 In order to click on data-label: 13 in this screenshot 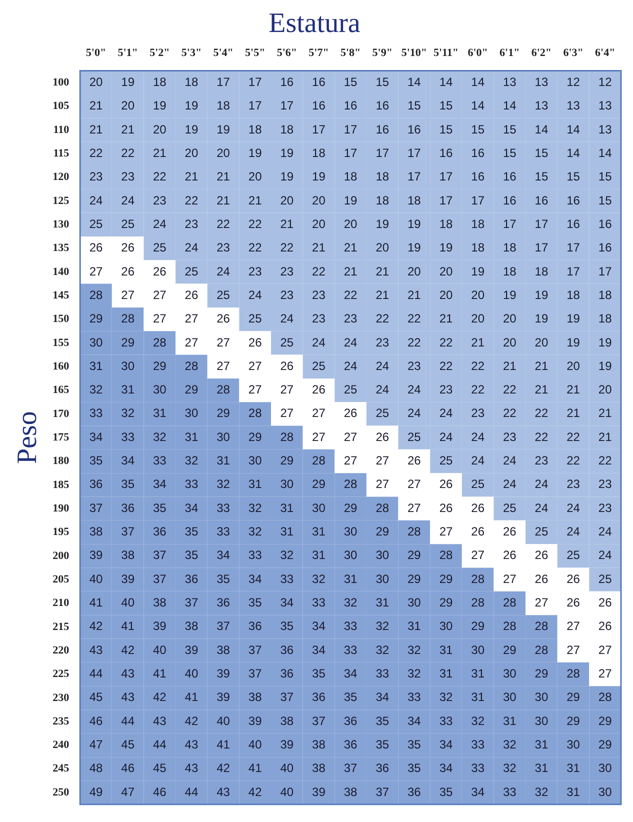, I will do `click(605, 129)`.